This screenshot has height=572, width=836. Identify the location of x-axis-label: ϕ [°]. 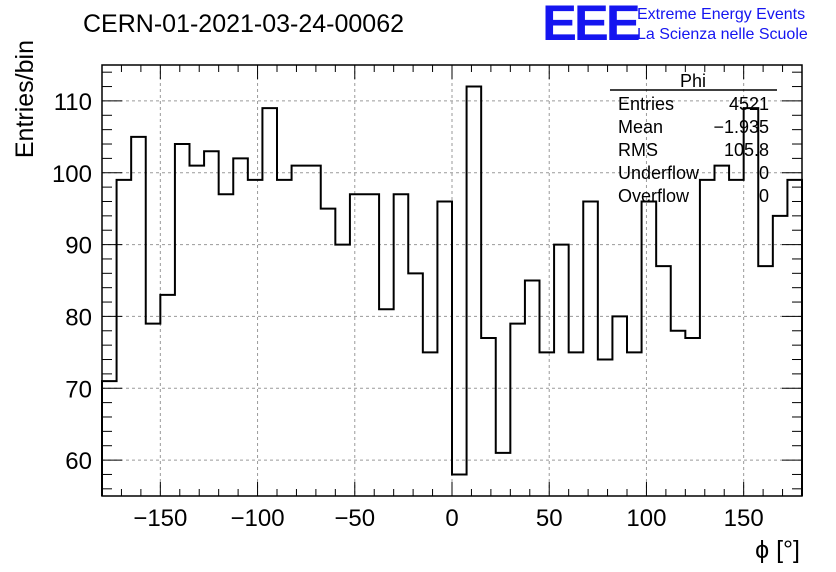
(777, 550).